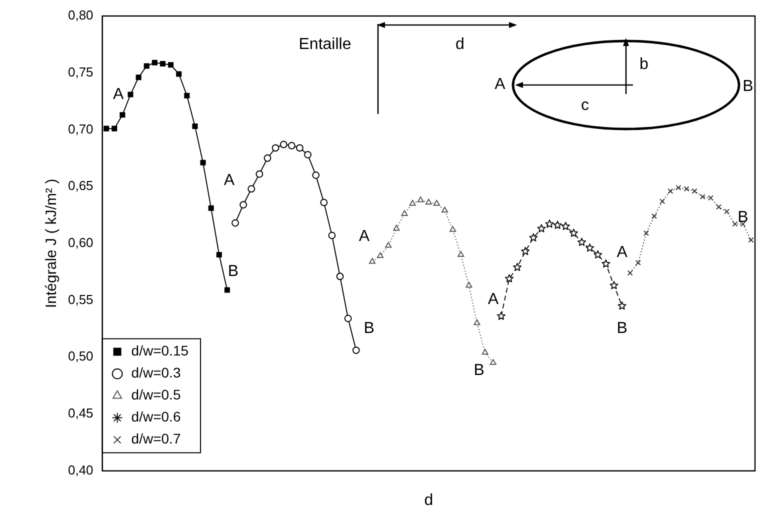 This screenshot has height=532, width=760. What do you see at coordinates (81, 356) in the screenshot?
I see `y-tick-label: 0,50` at bounding box center [81, 356].